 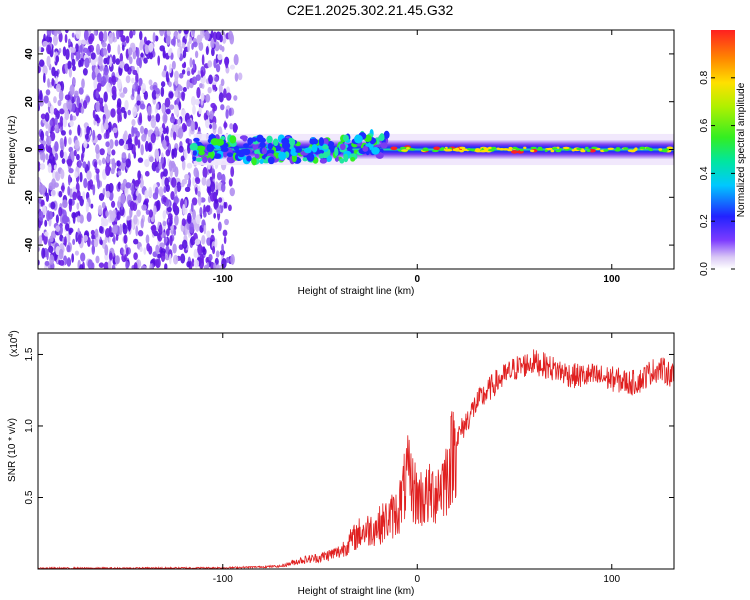 I want to click on spectrogram-y-tick-label: 20, so click(x=29, y=102).